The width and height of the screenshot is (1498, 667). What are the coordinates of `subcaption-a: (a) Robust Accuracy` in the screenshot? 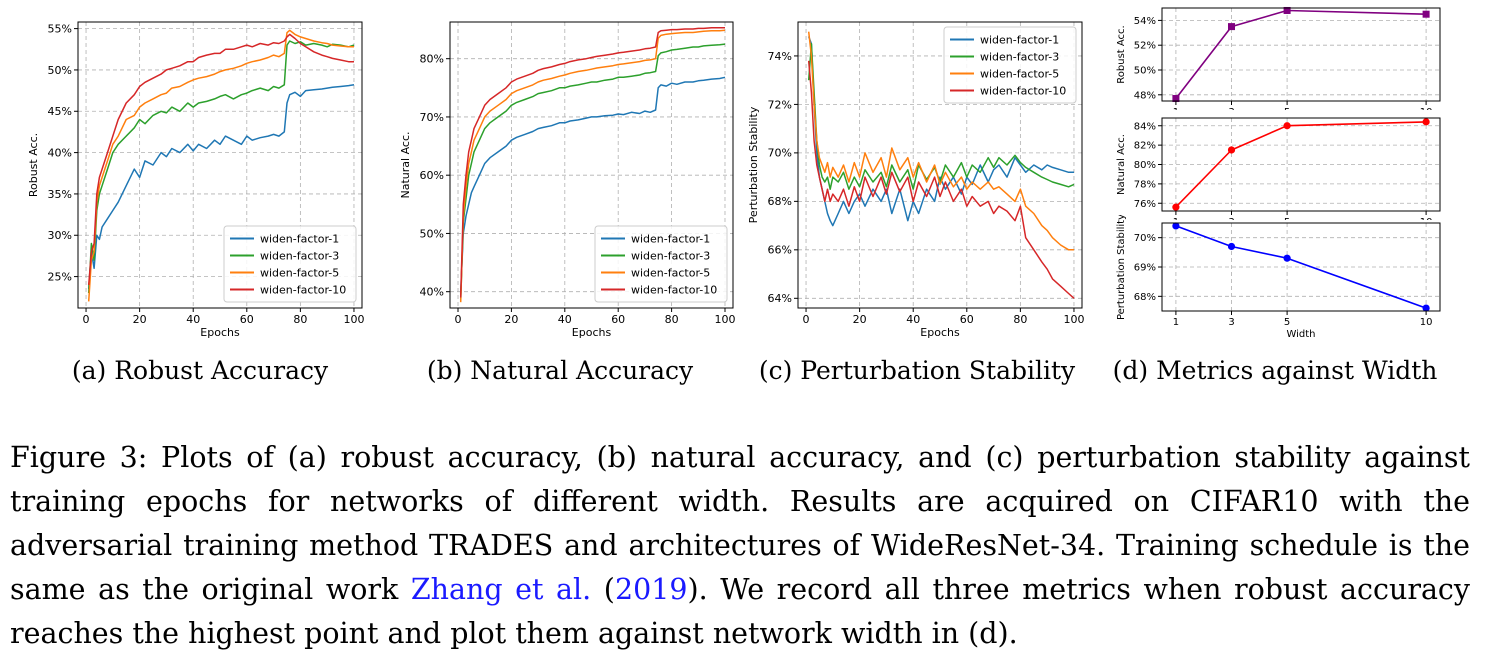 It's located at (200, 370).